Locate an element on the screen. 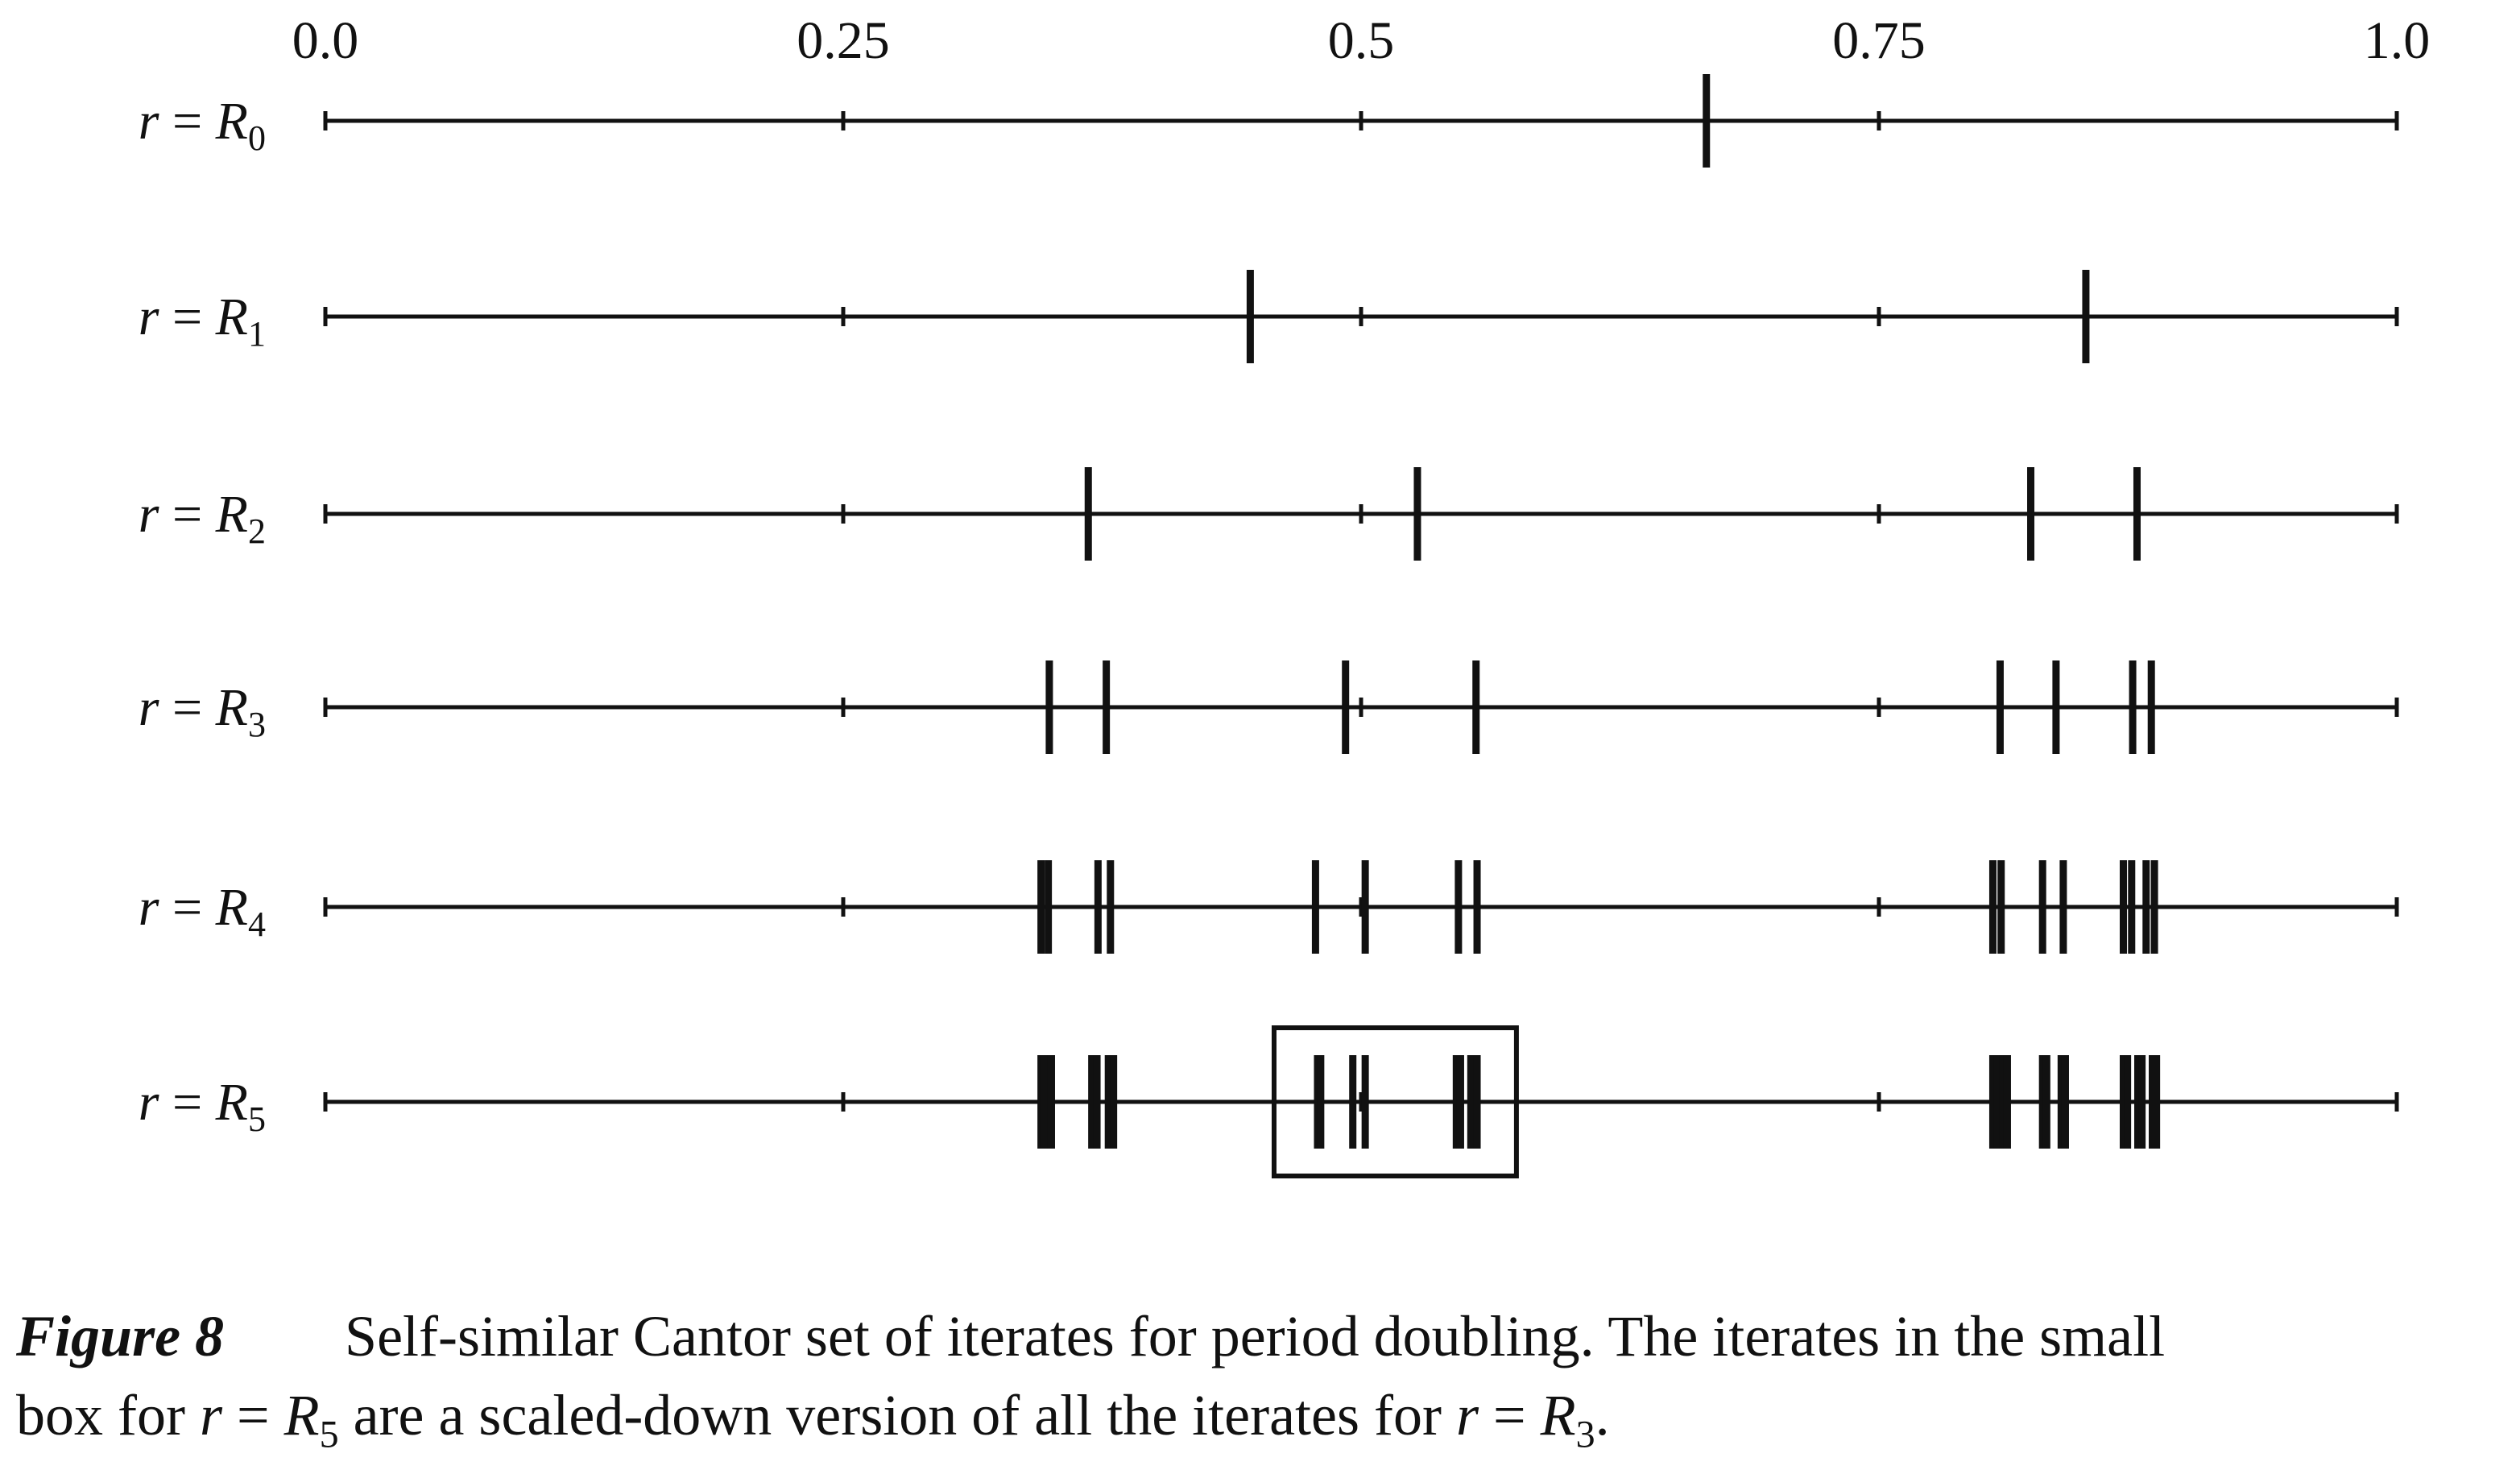 Image resolution: width=2520 pixels, height=1474 pixels. iterate-row-3: r = R3 is located at coordinates (1269, 707).